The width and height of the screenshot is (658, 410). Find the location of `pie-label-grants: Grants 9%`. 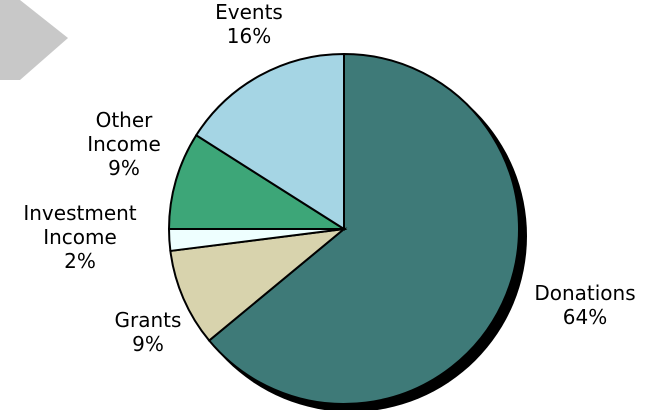

pie-label-grants: Grants 9% is located at coordinates (148, 332).